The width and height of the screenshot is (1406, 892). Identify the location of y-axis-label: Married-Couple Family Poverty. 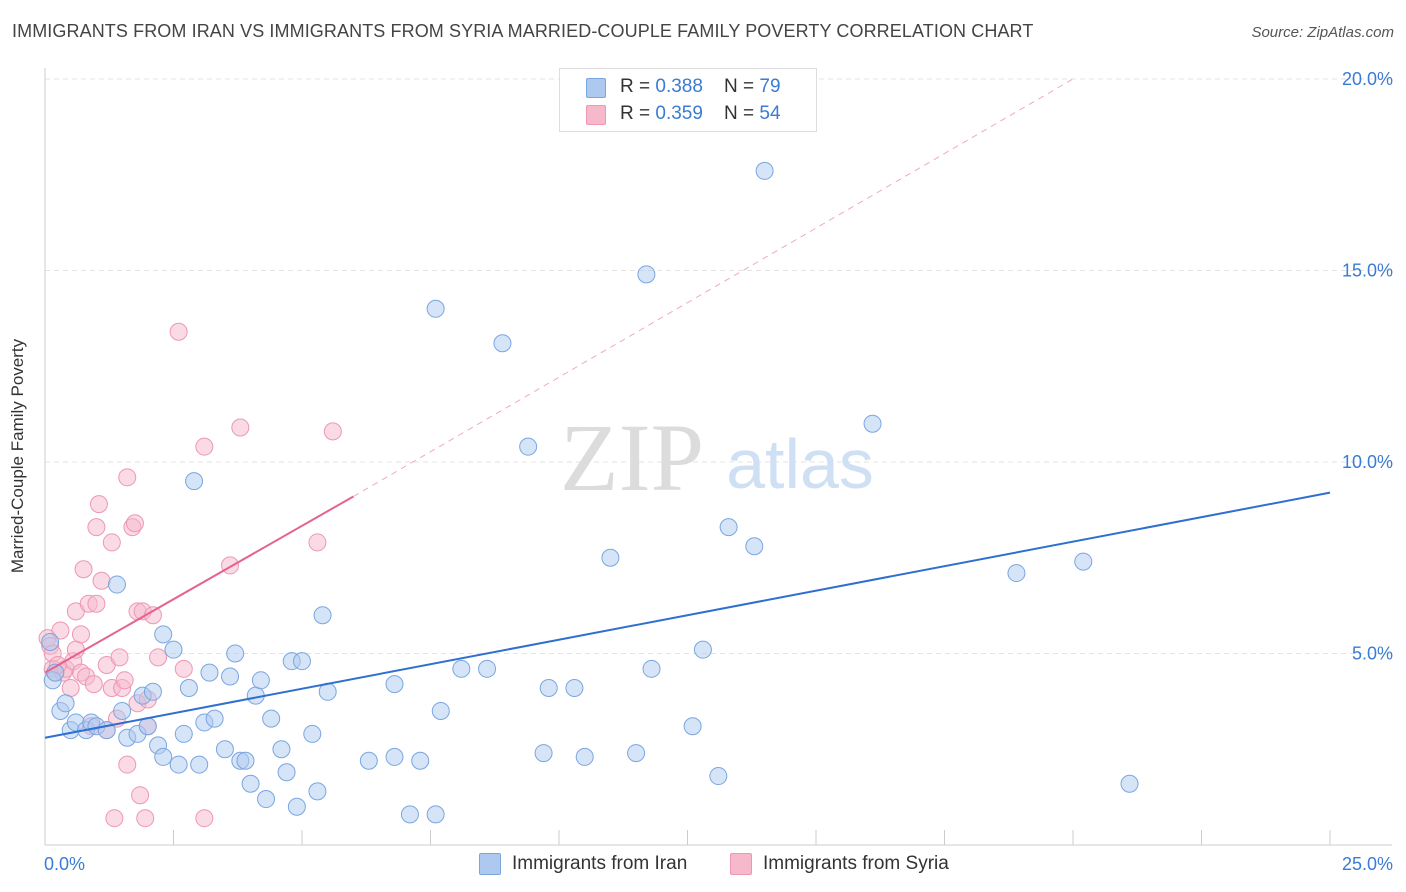
(17, 456).